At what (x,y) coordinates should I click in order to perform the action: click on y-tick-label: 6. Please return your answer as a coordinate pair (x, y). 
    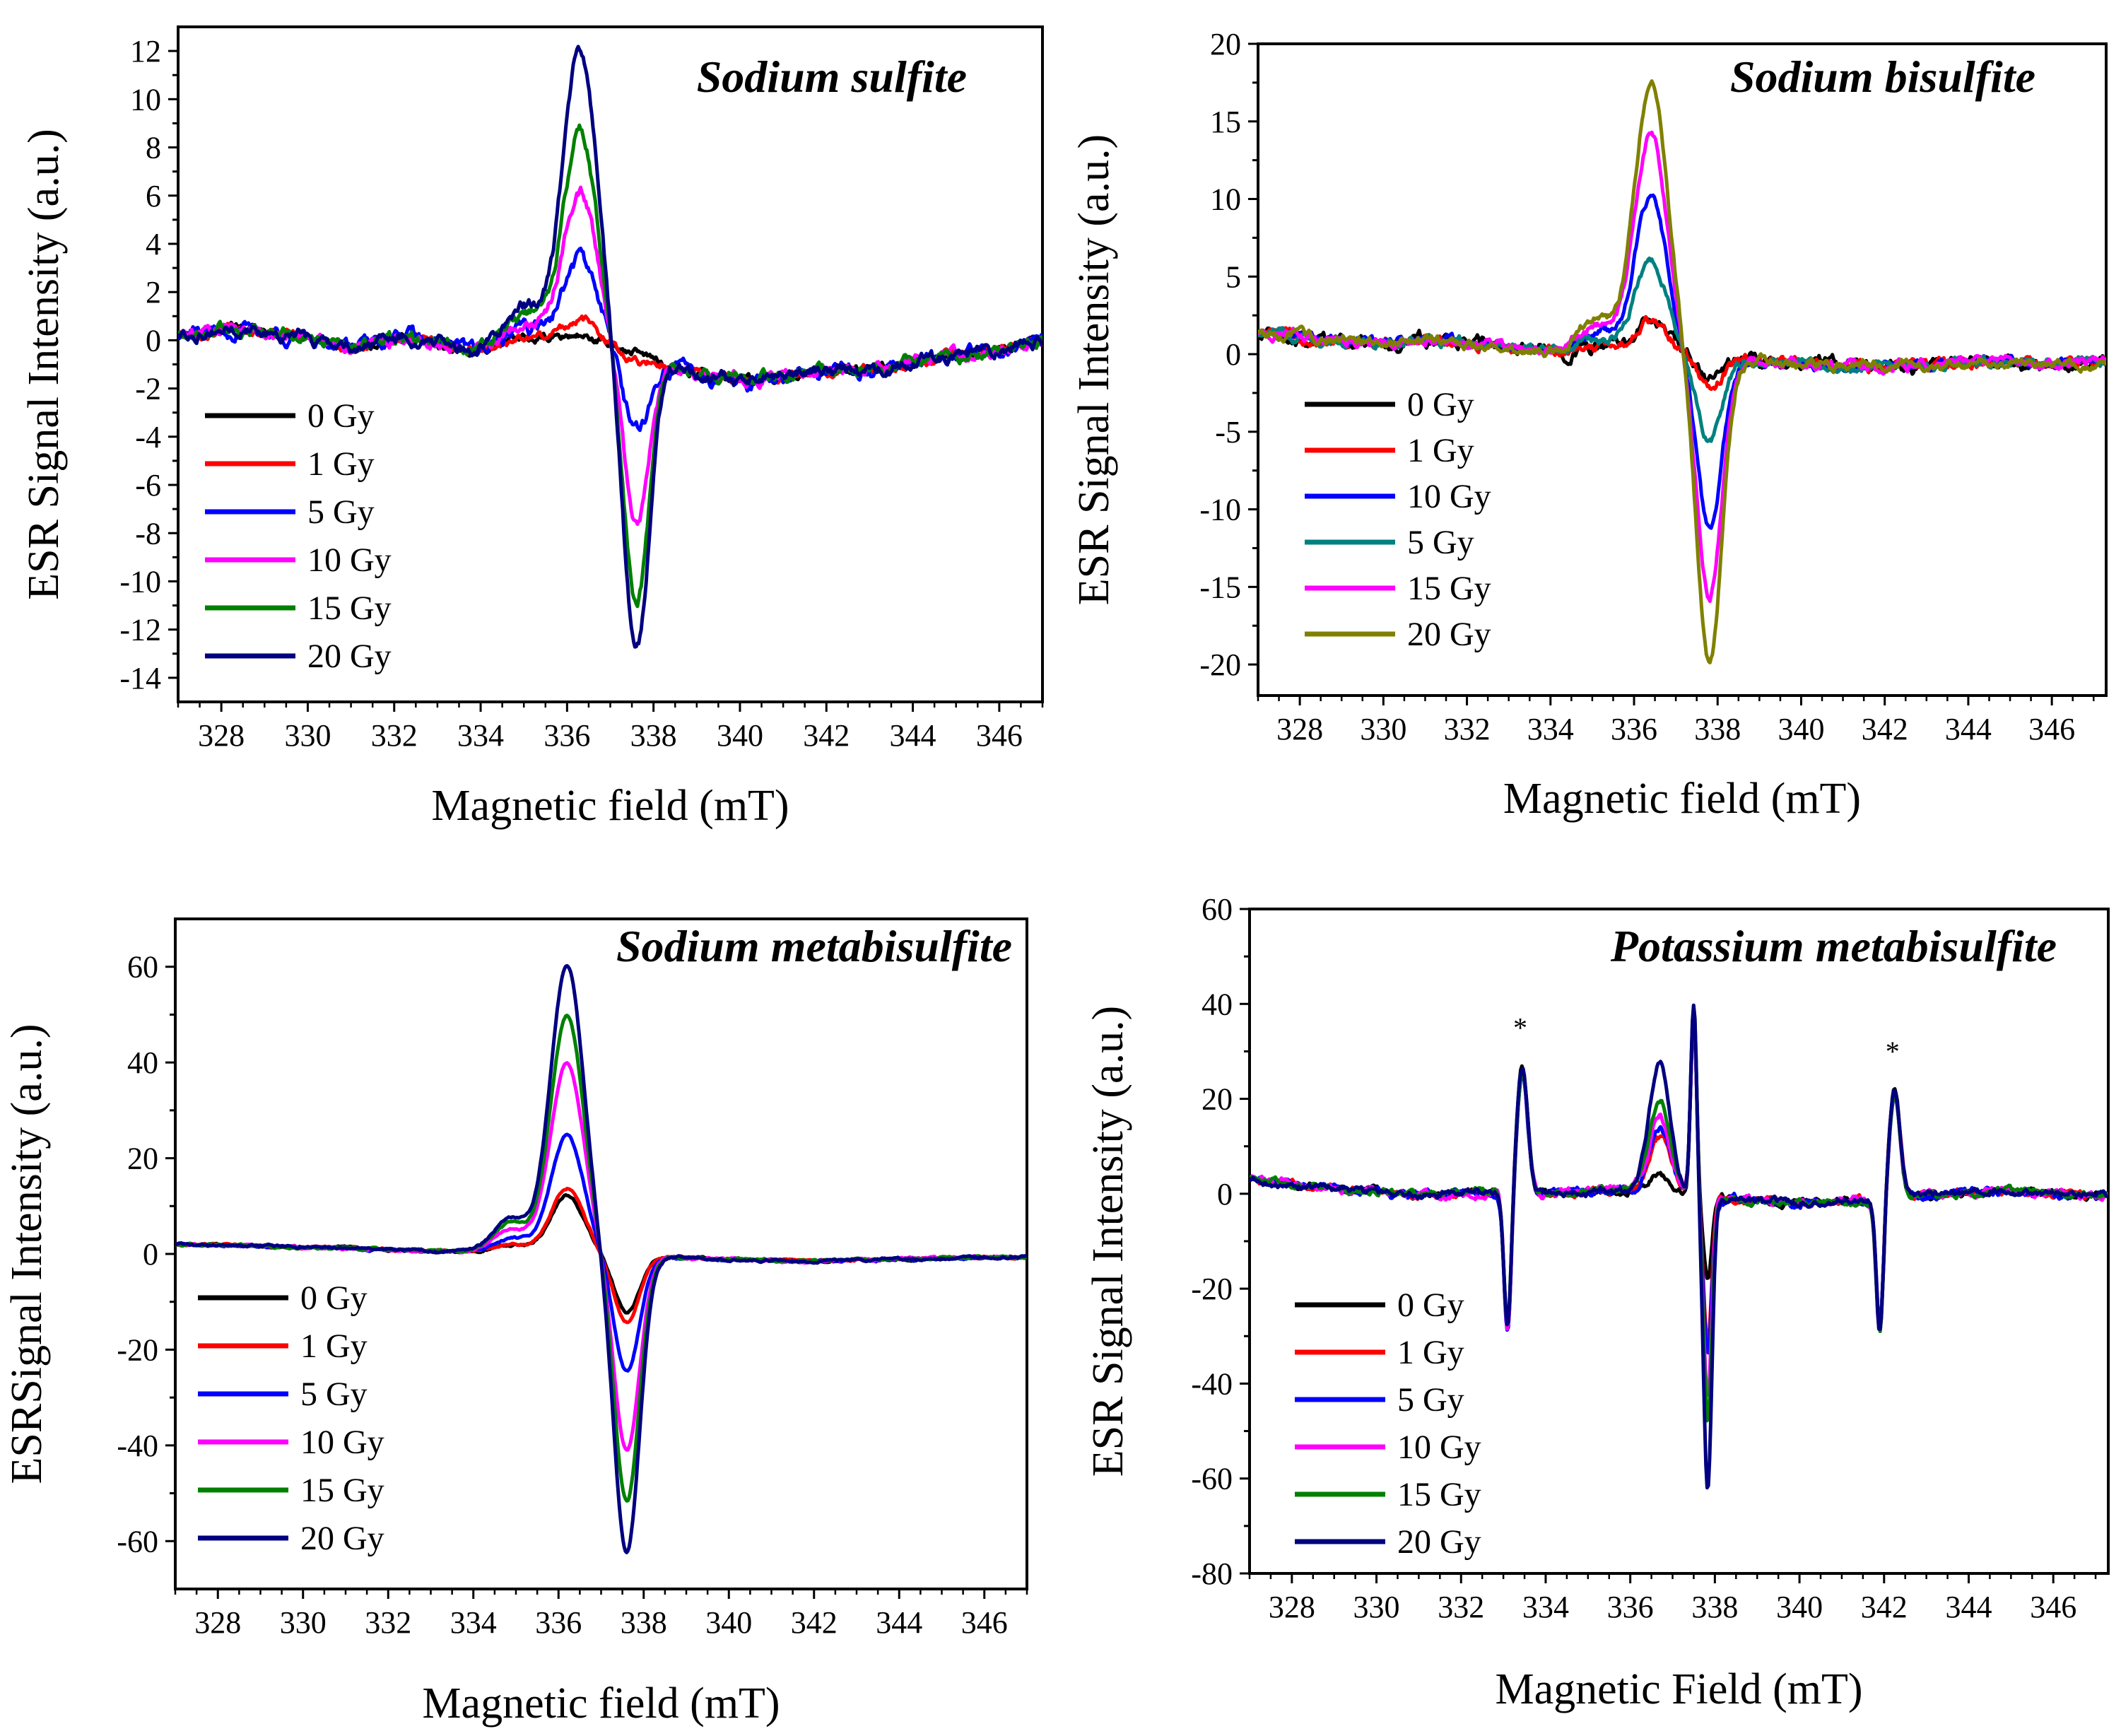
    Looking at the image, I should click on (154, 196).